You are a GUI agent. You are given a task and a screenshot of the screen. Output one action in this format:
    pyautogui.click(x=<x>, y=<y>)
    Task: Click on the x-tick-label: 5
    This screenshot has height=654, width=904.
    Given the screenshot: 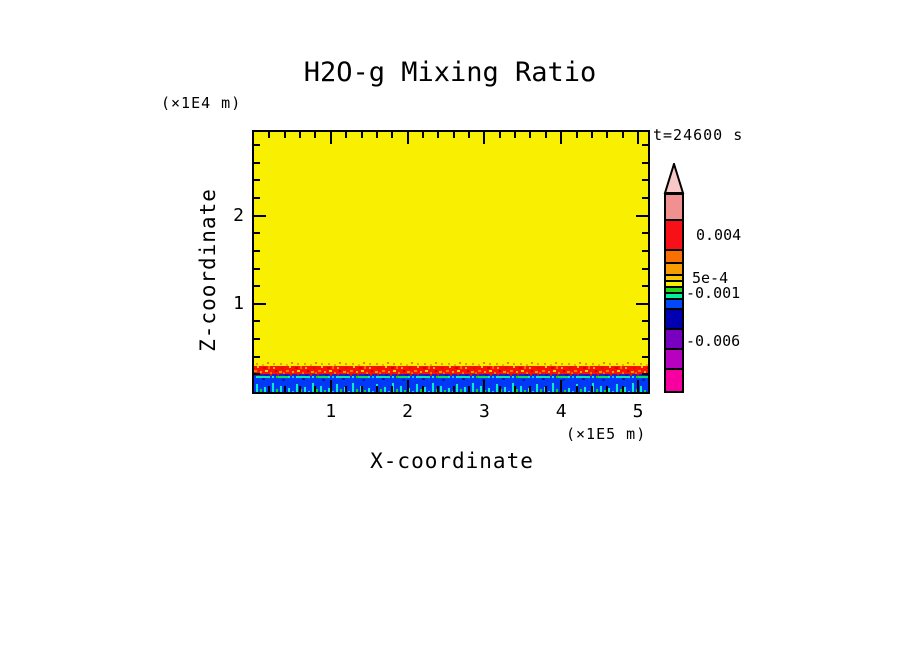 What is the action you would take?
    pyautogui.click(x=638, y=411)
    